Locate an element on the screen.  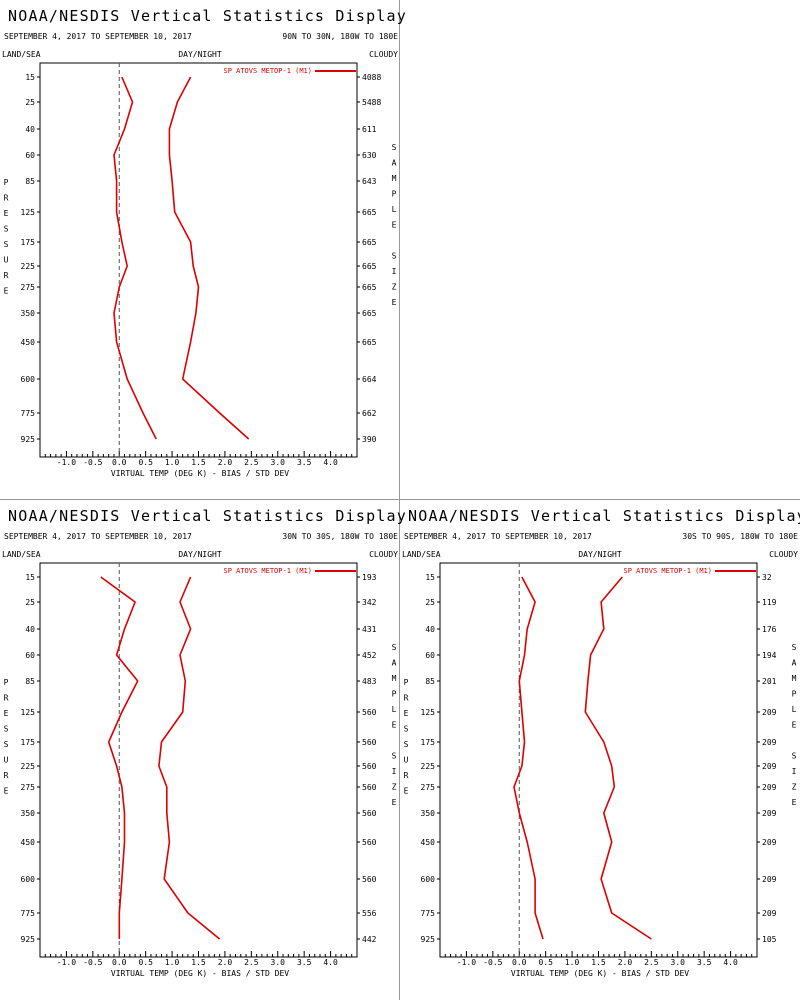
pressure-level-label: 450 is located at coordinates (28, 342).